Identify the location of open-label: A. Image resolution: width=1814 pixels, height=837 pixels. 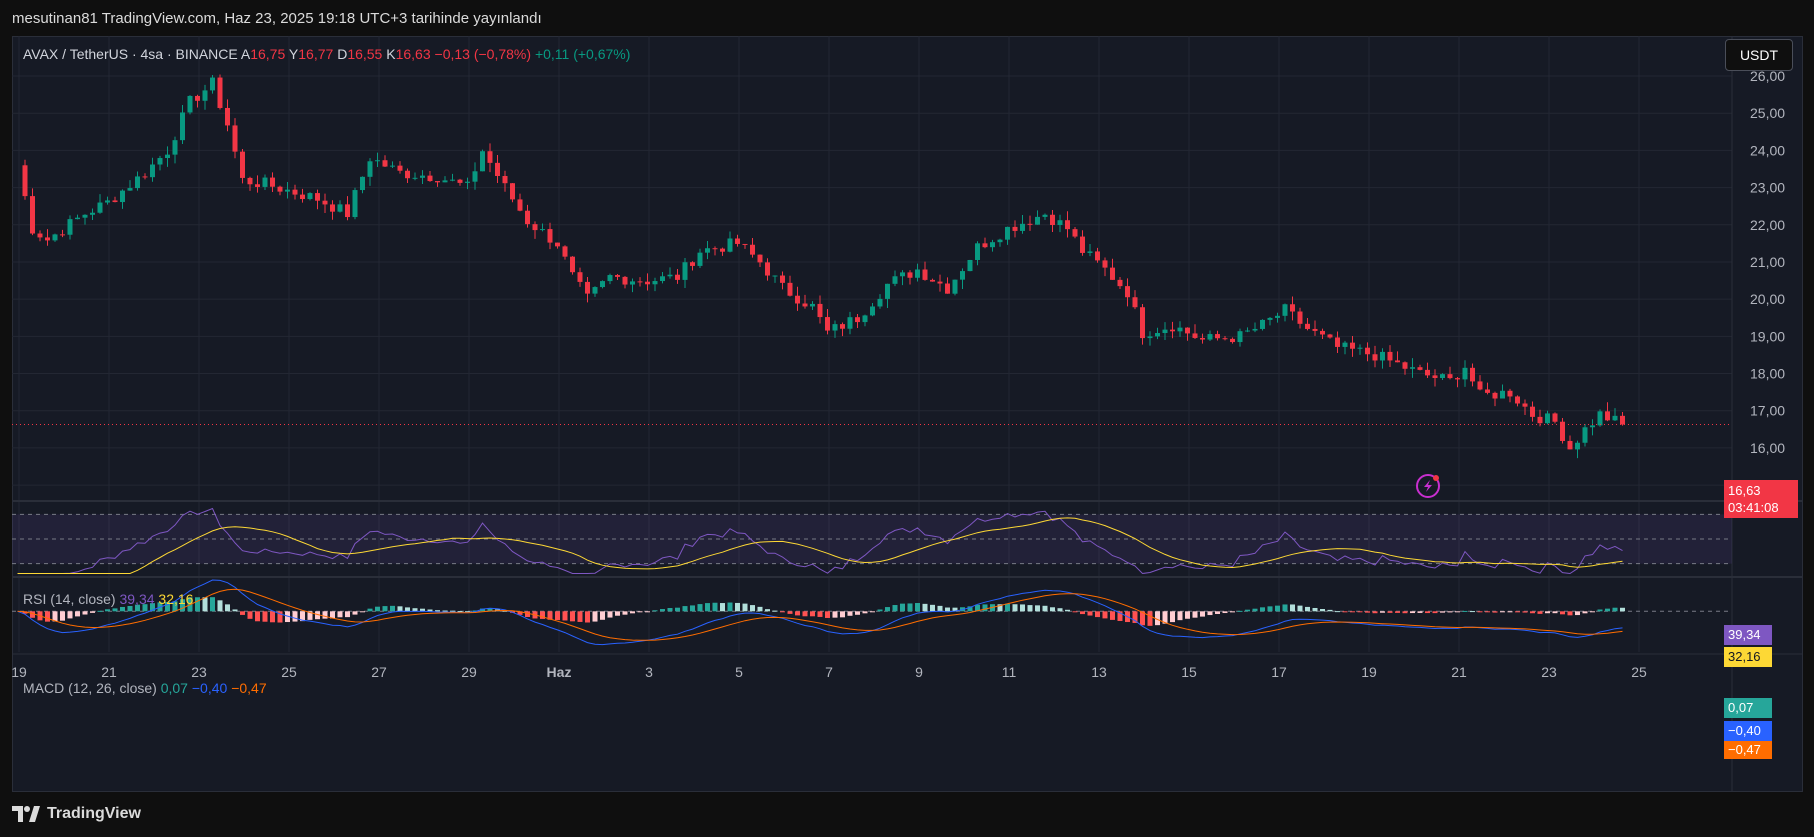
(245, 54).